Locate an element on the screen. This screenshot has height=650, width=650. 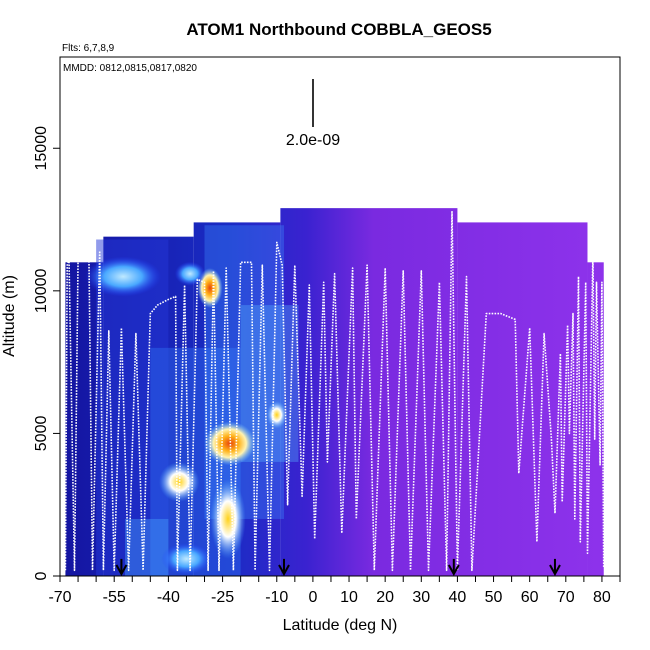
y-tick-label: 5000 is located at coordinates (41, 434).